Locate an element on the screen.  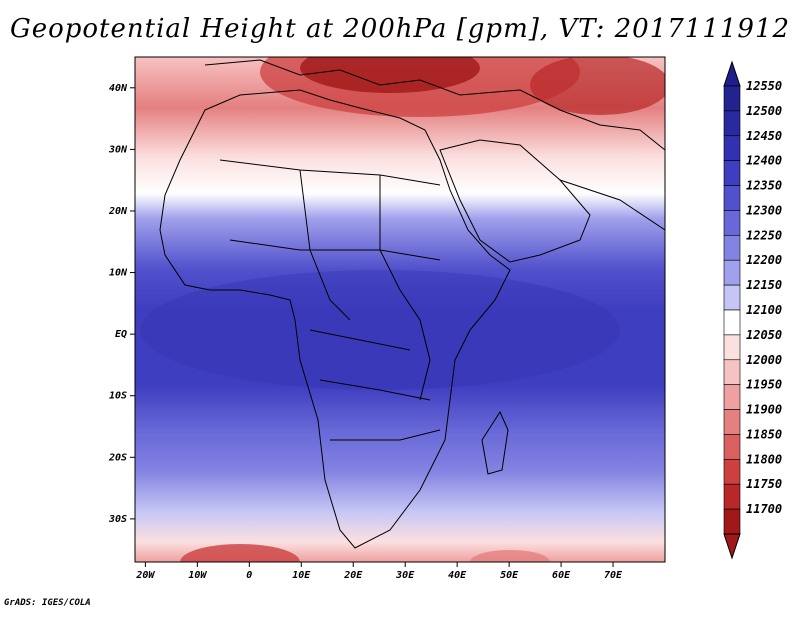
colorbar-label: 12100 is located at coordinates (764, 310).